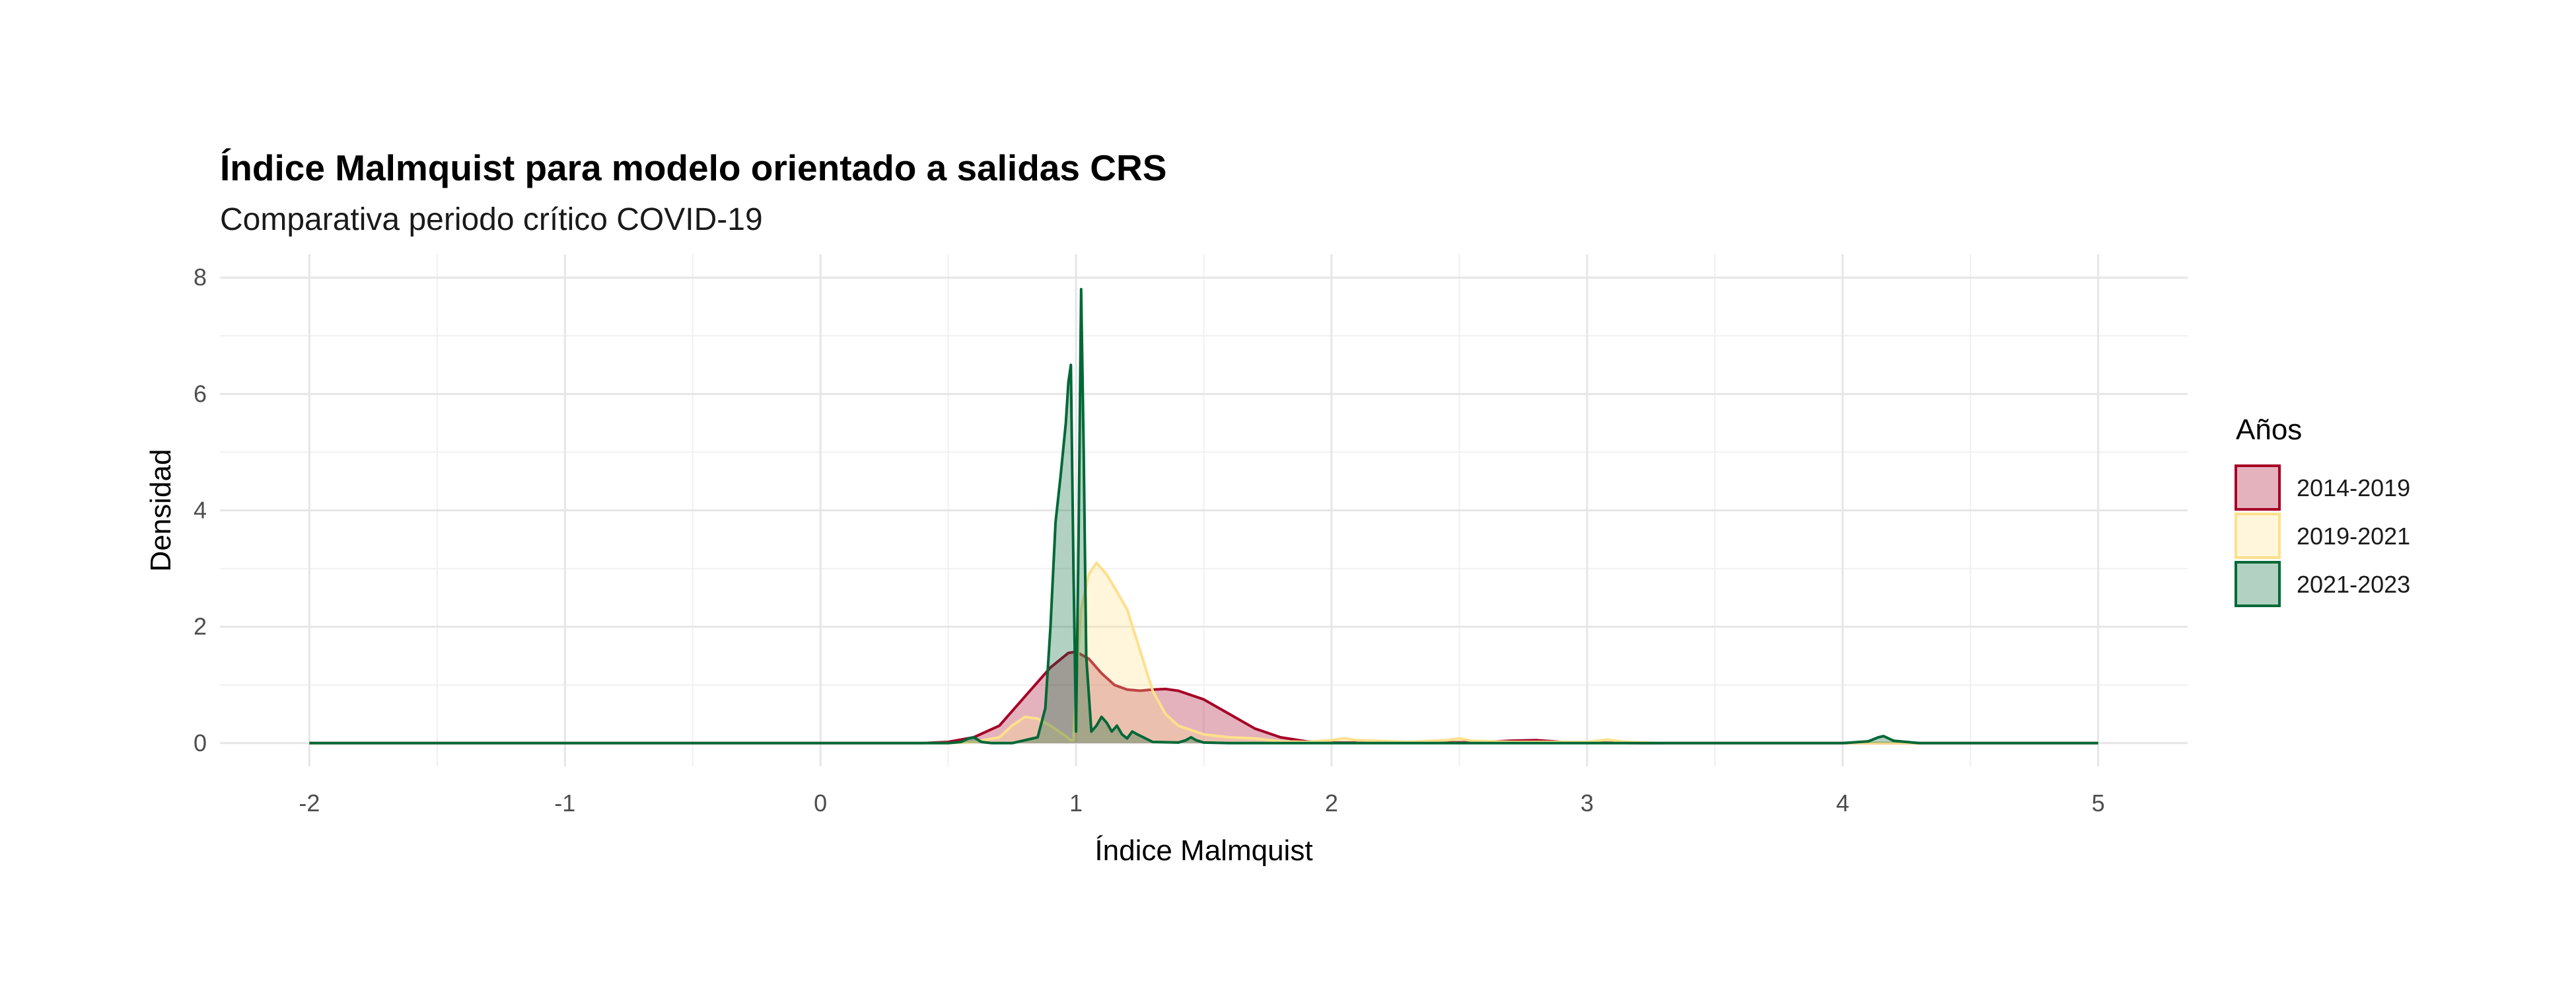 This screenshot has height=991, width=2576. I want to click on y-tick-label: 8, so click(201, 277).